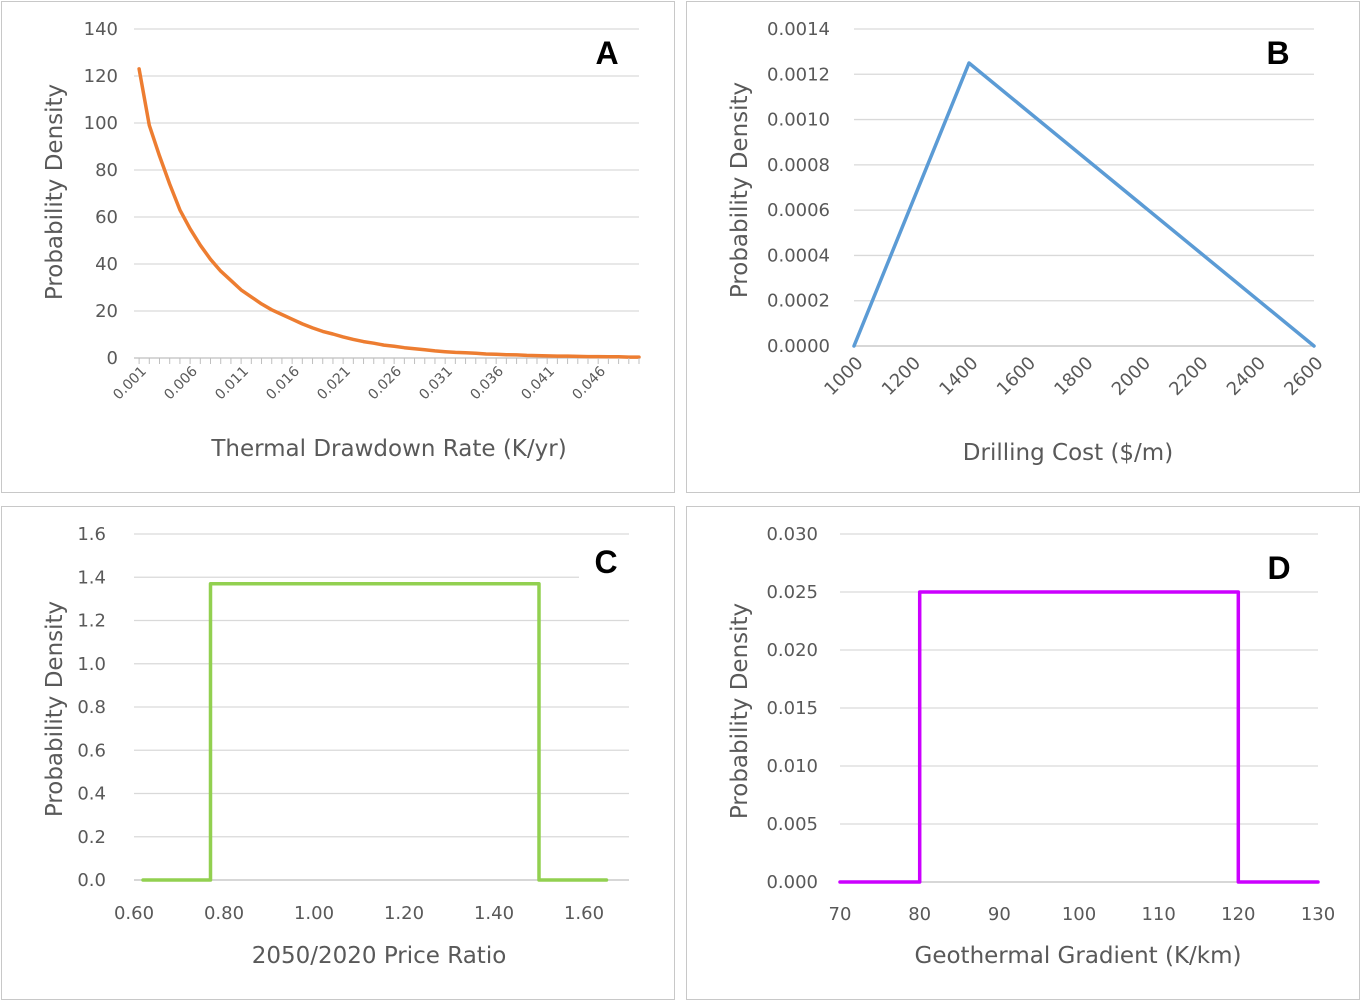 The image size is (1361, 1002). I want to click on chart-a-ytick-label: 80, so click(106, 170).